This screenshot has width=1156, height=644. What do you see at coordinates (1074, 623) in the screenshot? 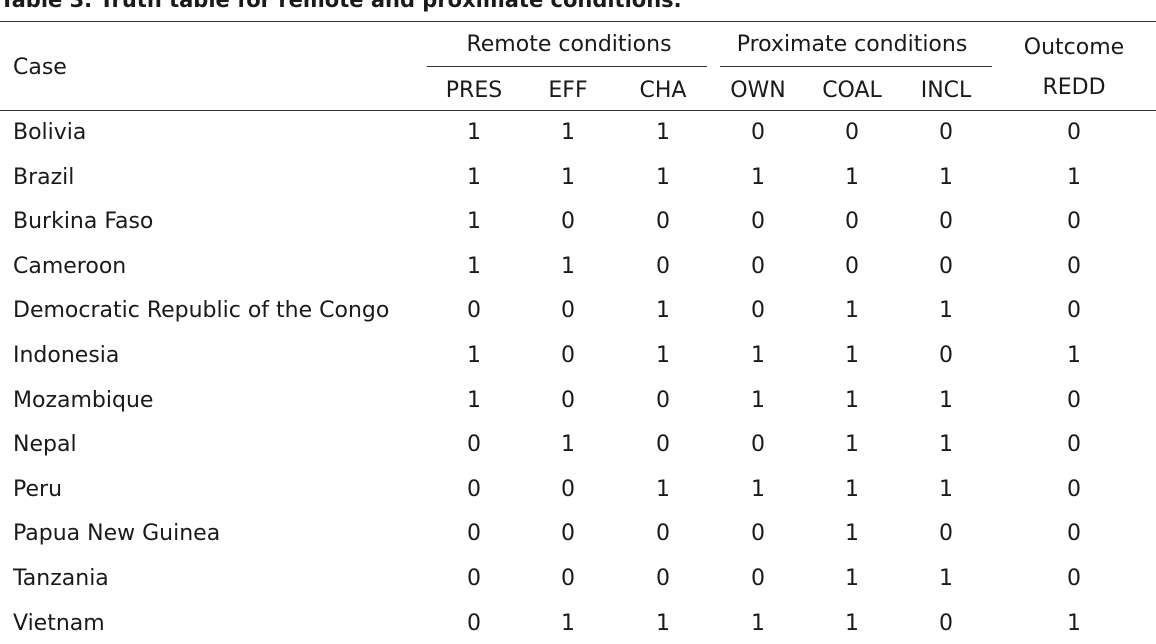
I see `cell-redd: 1` at bounding box center [1074, 623].